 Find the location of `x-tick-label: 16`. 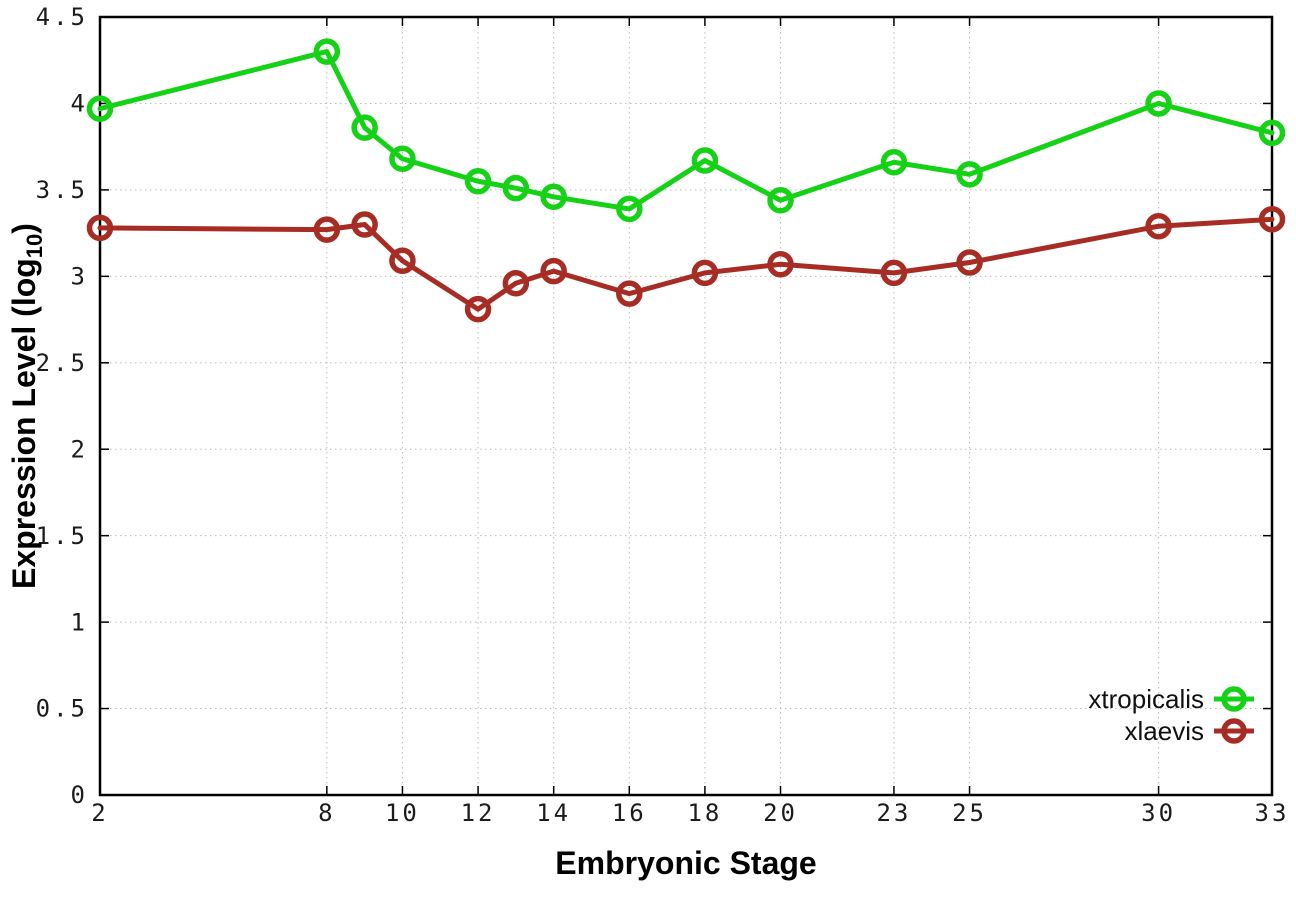

x-tick-label: 16 is located at coordinates (629, 813).